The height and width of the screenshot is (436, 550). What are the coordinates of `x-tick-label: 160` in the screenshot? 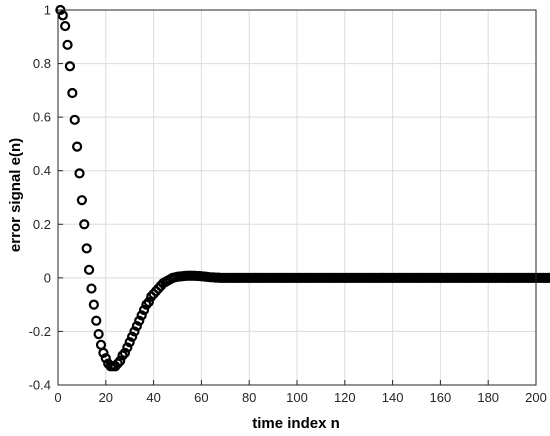 It's located at (441, 397).